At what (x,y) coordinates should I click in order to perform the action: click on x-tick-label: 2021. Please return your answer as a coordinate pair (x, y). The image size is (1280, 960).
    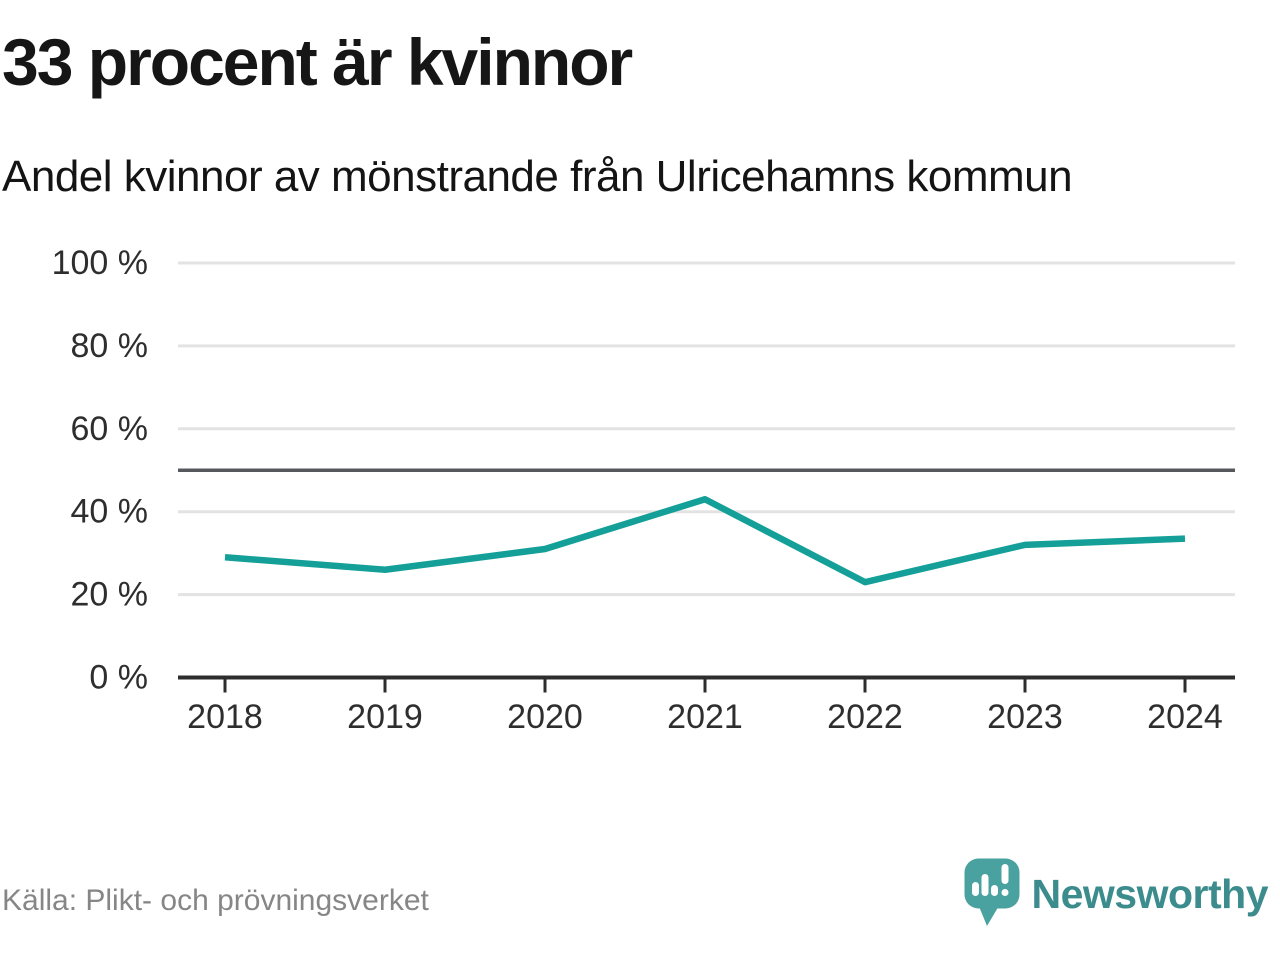
    Looking at the image, I should click on (705, 717).